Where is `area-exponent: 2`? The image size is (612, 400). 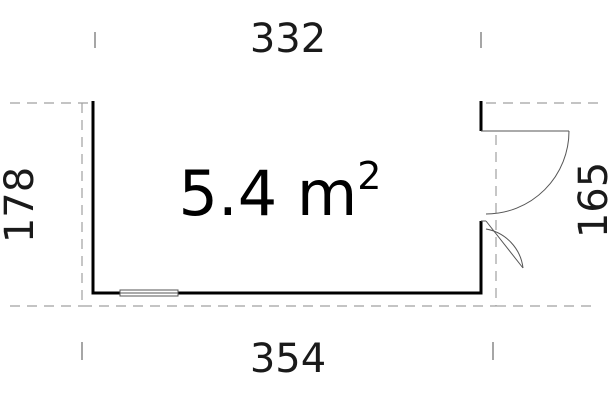
area-exponent: 2 is located at coordinates (369, 176).